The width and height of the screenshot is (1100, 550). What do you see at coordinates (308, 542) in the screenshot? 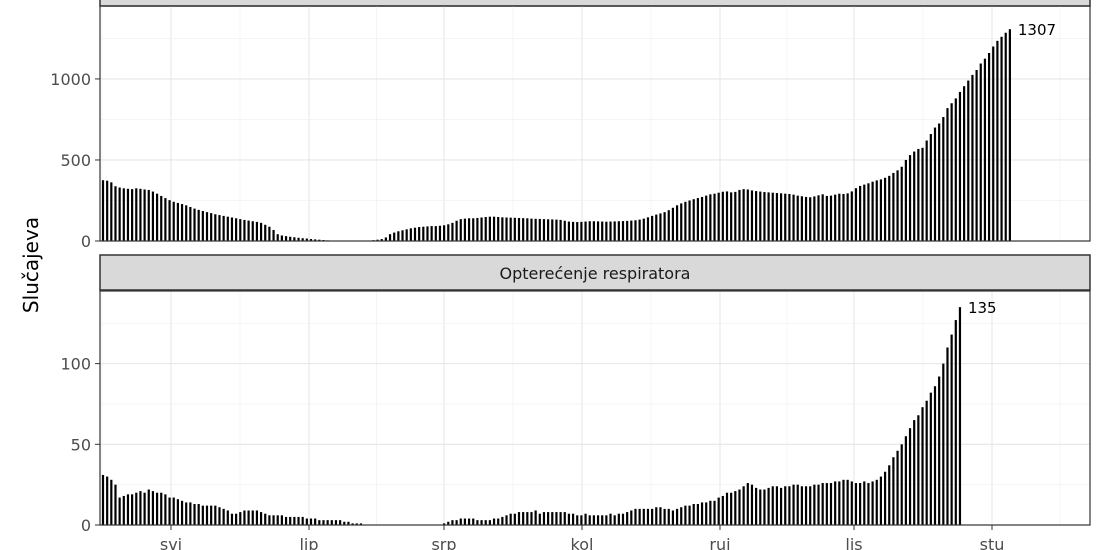
I see `x-tick-label: lip` at bounding box center [308, 542].